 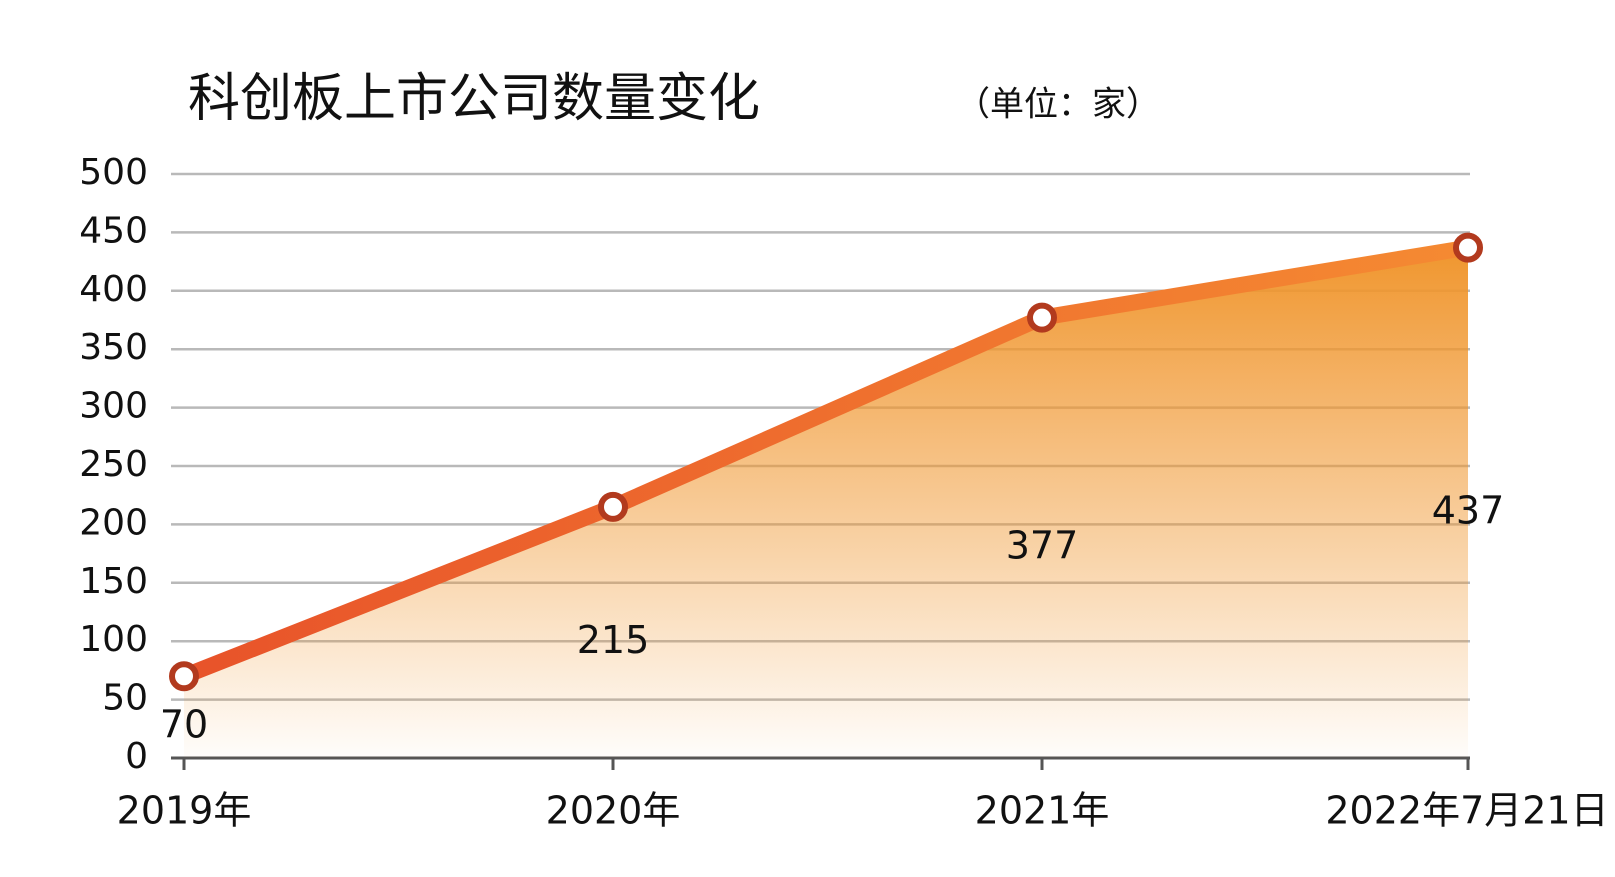 I want to click on y-tick-label: 250, so click(x=113, y=464).